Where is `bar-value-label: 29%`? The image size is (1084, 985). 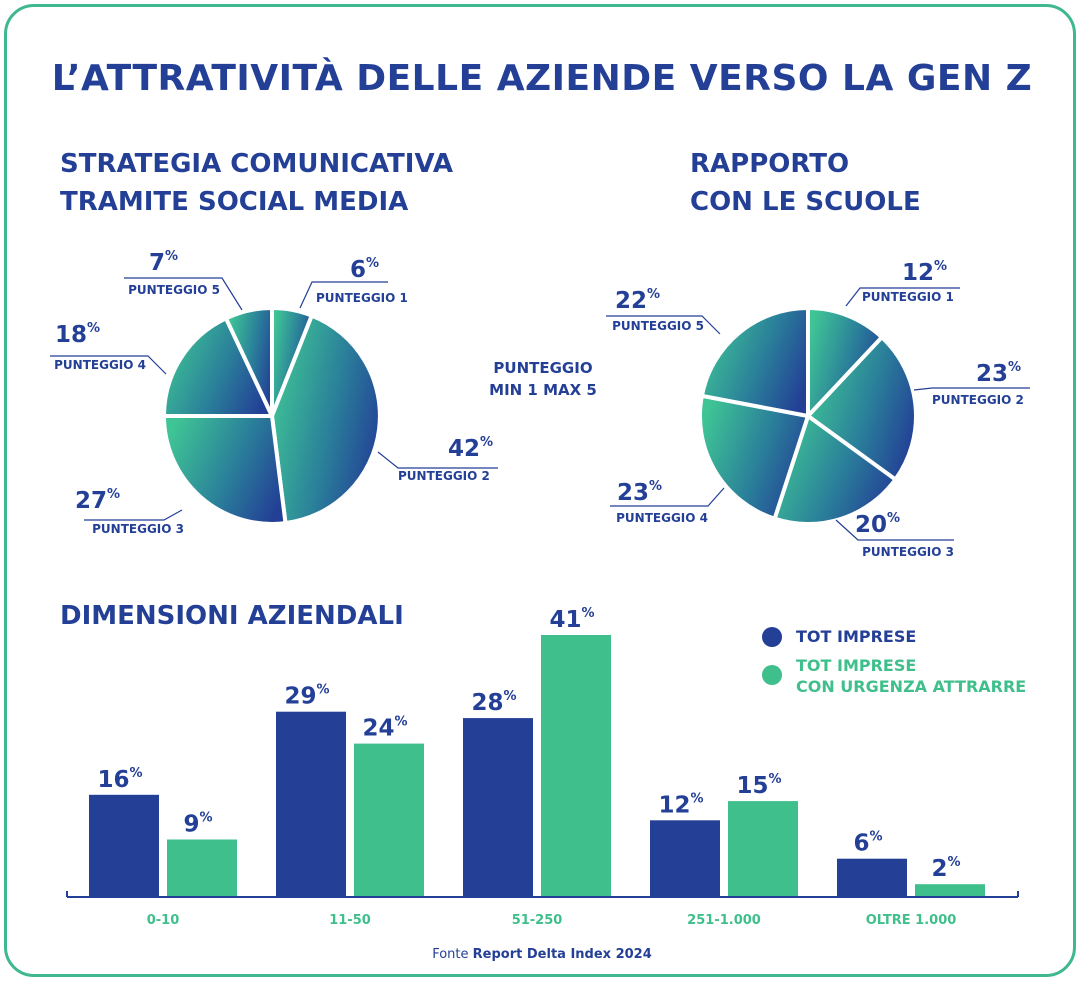
bar-value-label: 29% is located at coordinates (306, 696).